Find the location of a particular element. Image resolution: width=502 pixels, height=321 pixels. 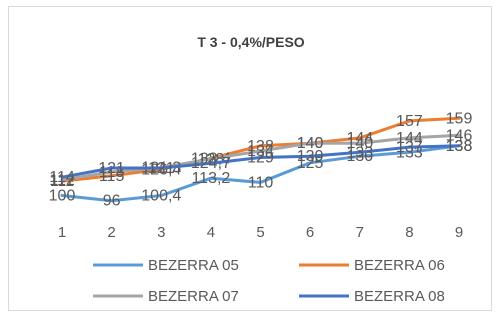

legend-label: BEZERRA 07 is located at coordinates (193, 296).